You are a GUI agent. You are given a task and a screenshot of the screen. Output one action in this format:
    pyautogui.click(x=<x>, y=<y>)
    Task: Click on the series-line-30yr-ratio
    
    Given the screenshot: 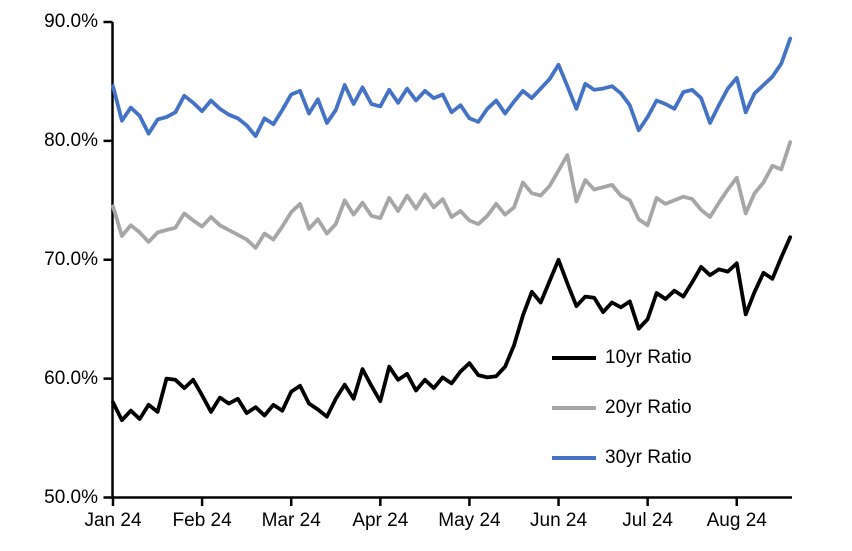 What is the action you would take?
    pyautogui.click(x=452, y=87)
    